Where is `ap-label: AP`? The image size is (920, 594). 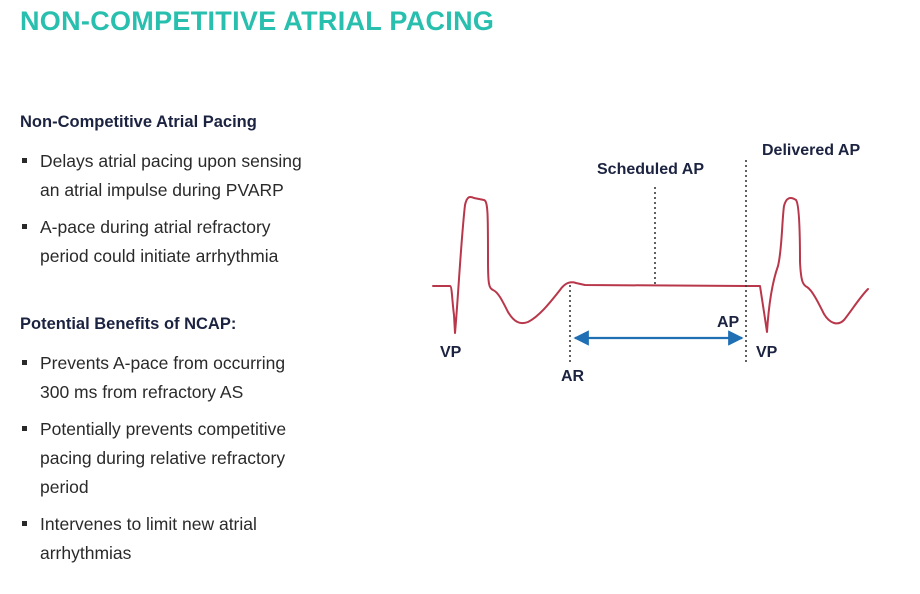
ap-label: AP is located at coordinates (728, 322).